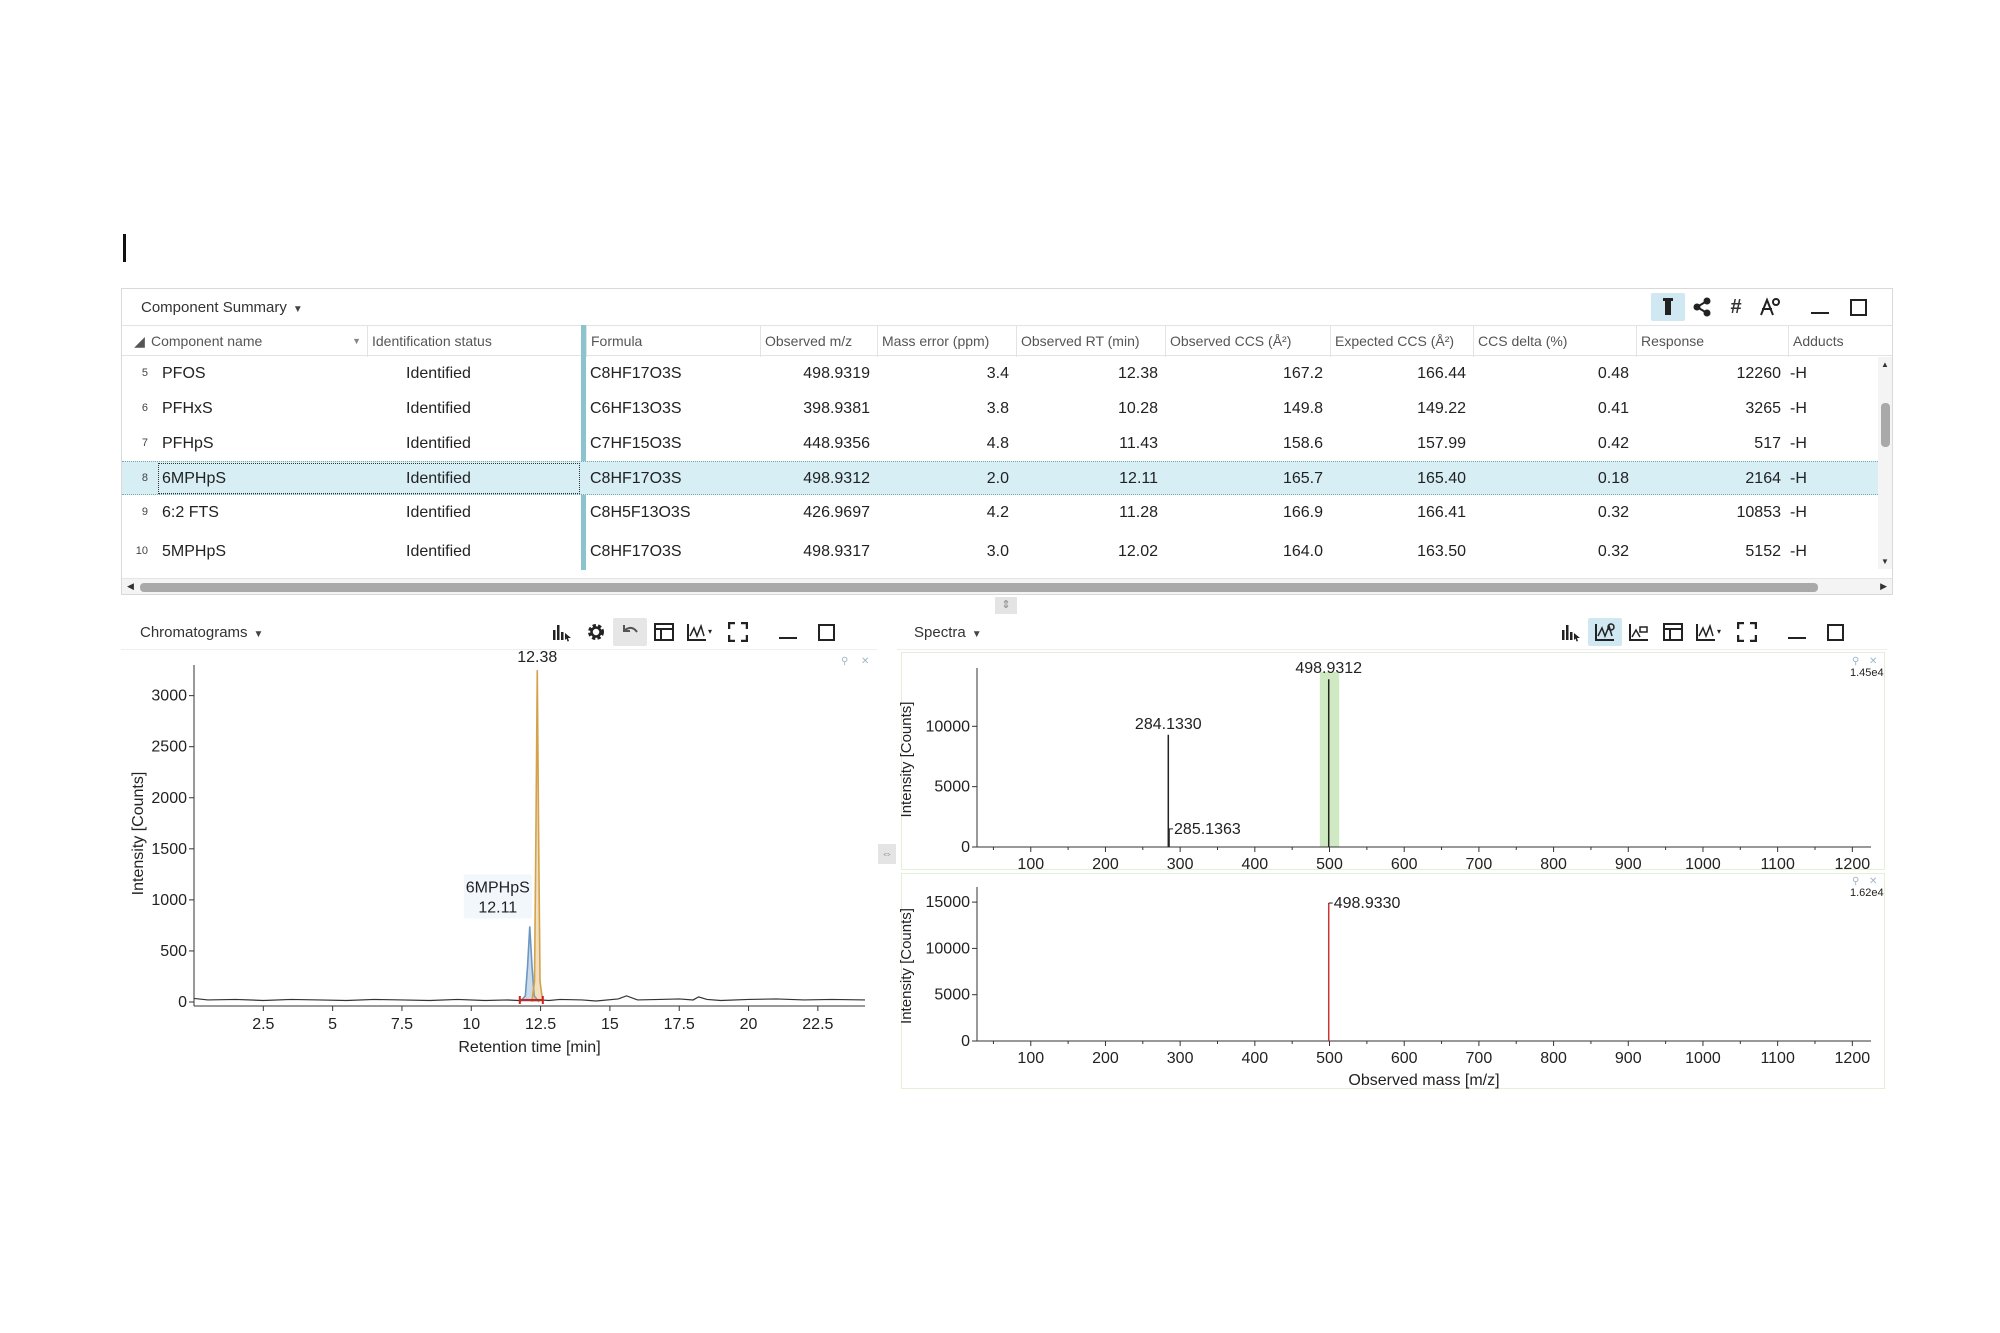 This screenshot has height=1333, width=2000. I want to click on undo-icon, so click(630, 632).